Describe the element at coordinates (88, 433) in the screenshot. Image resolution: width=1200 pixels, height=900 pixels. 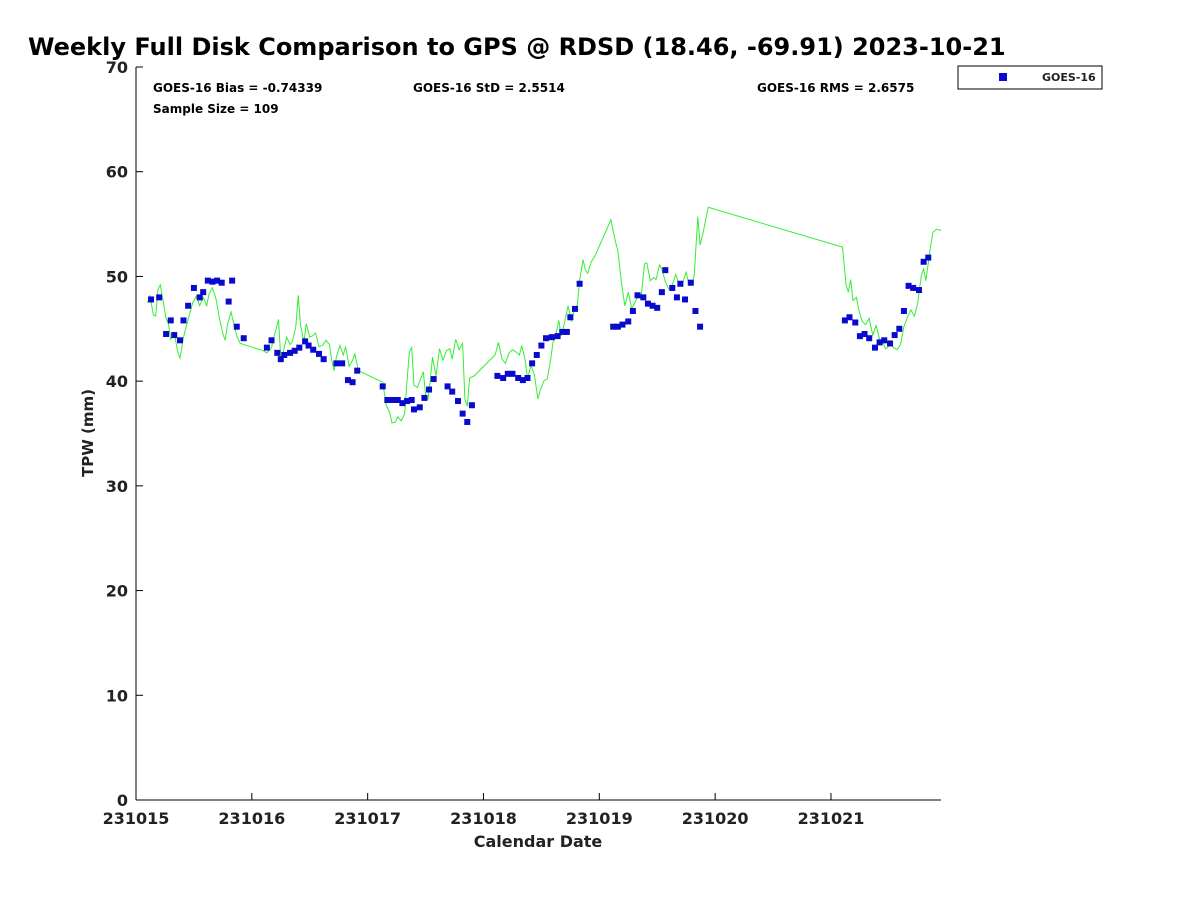
I see `y-axis-label: TPW (mm)` at that location.